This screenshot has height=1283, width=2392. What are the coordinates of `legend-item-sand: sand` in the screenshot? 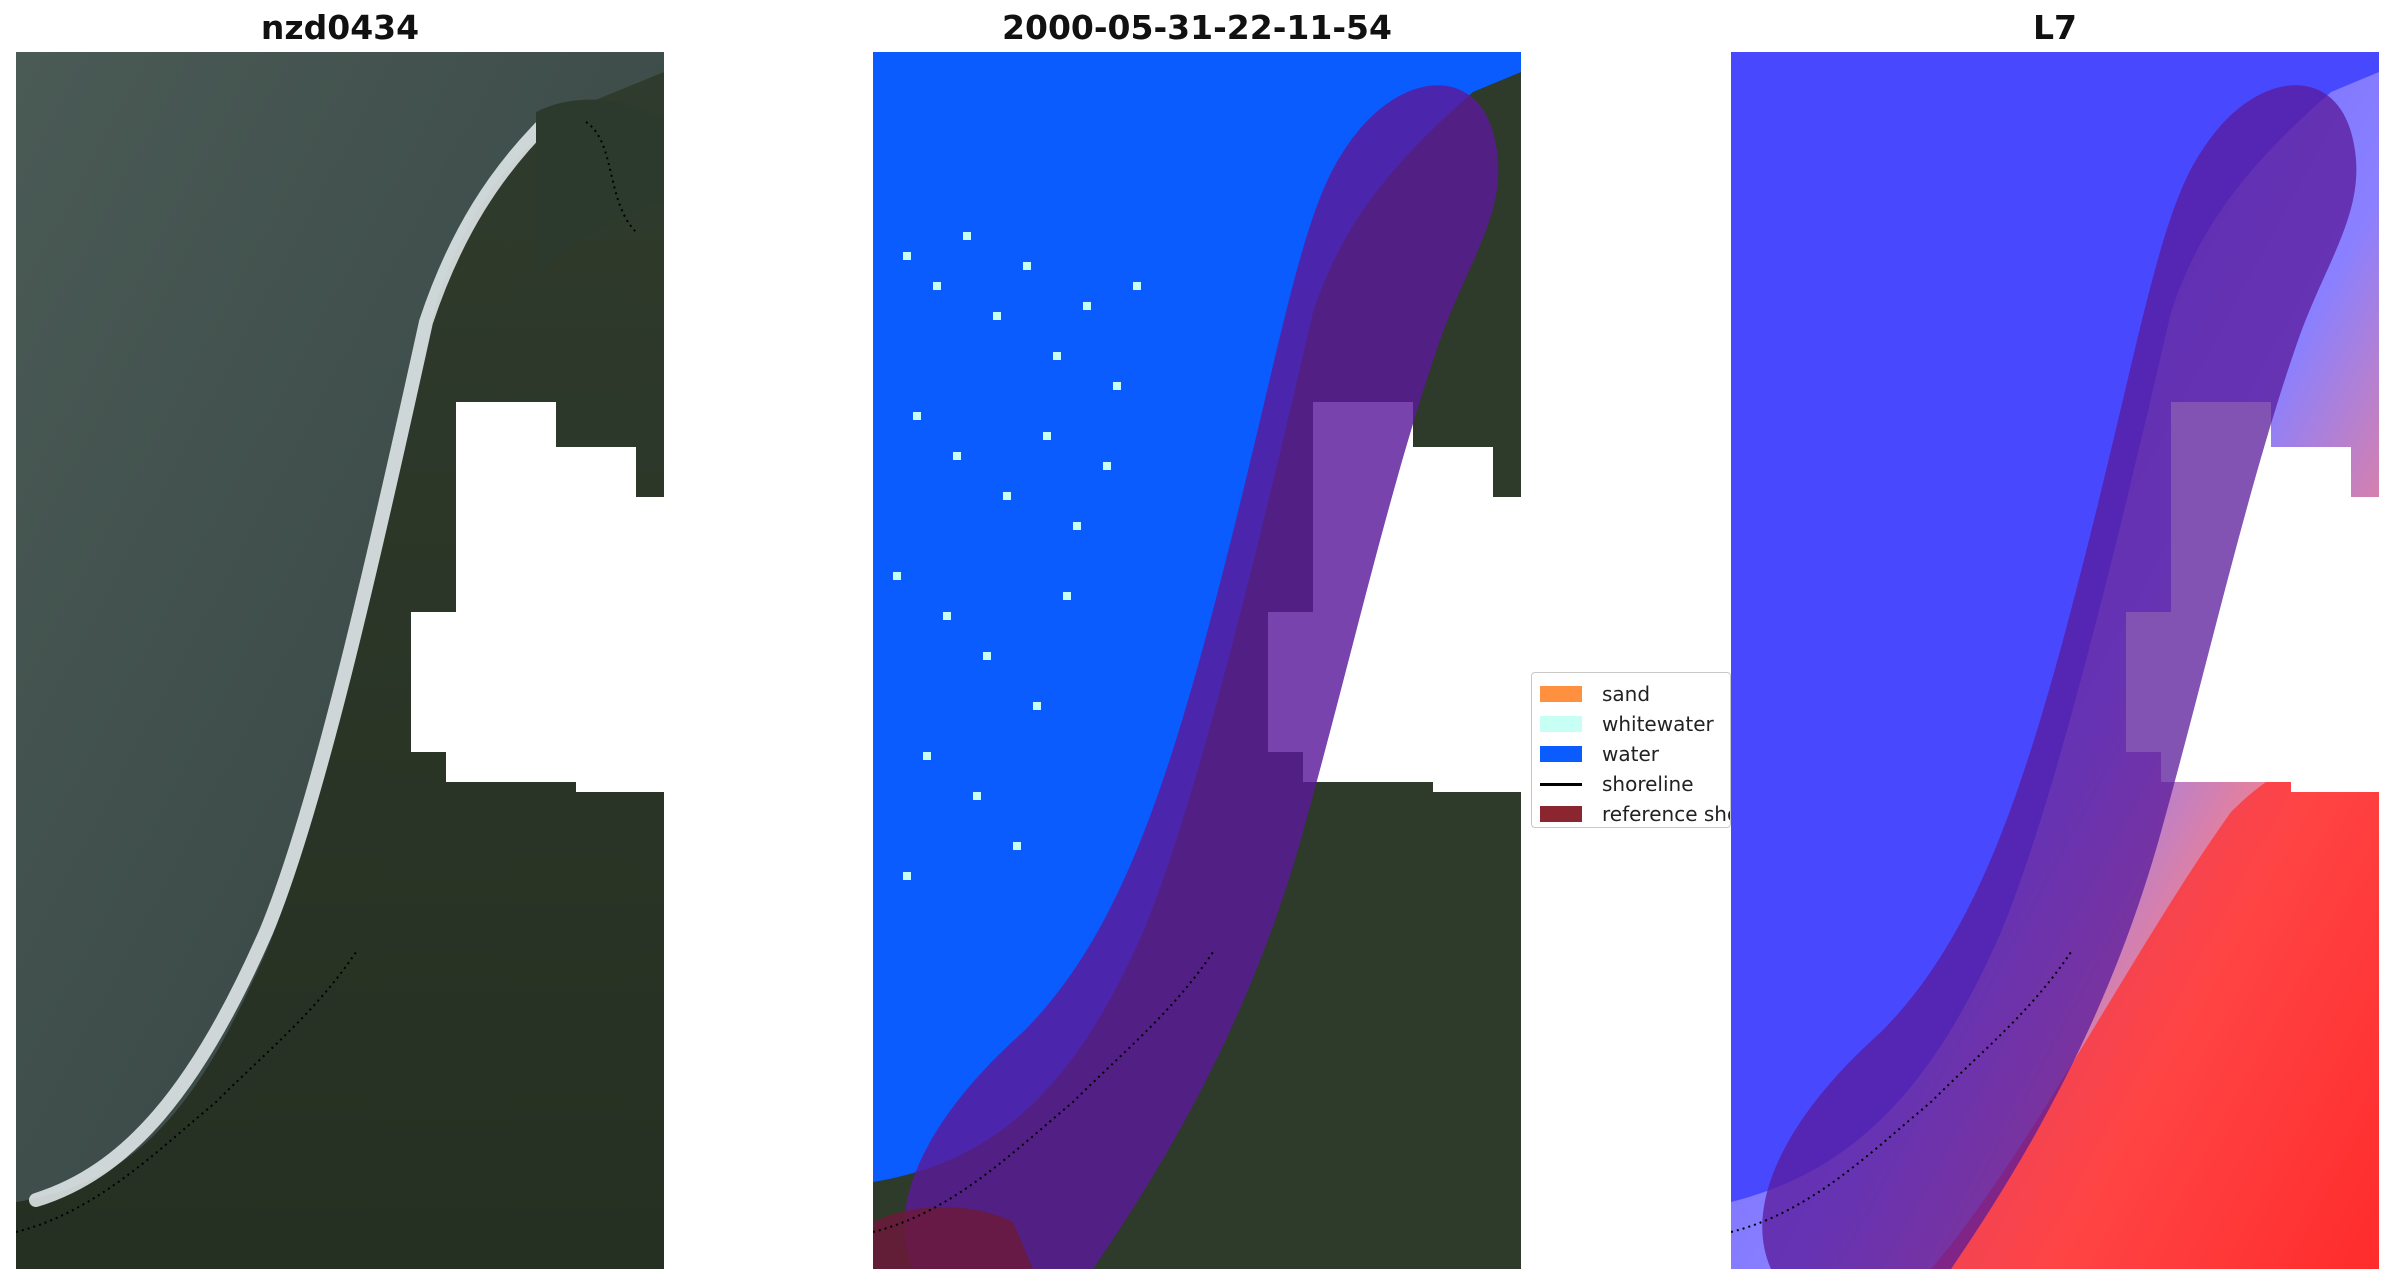 It's located at (1635, 694).